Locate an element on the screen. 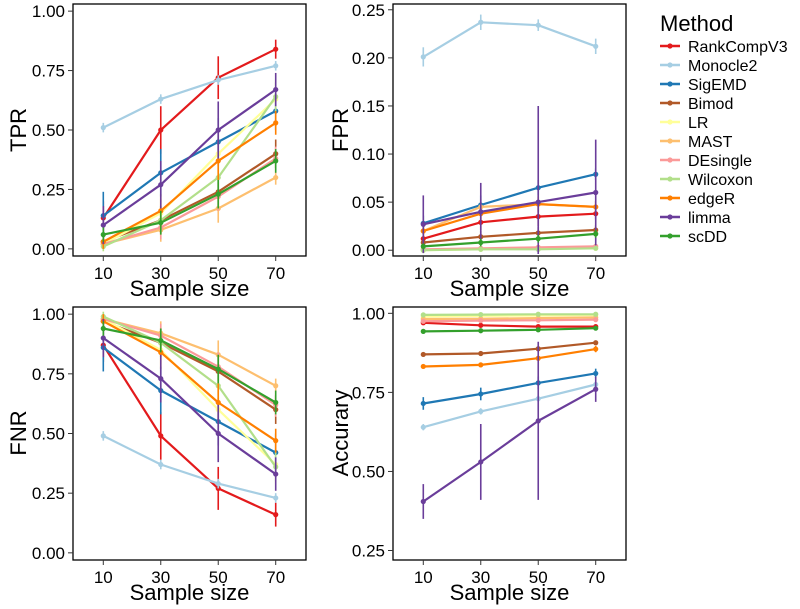 The width and height of the screenshot is (800, 609). accuracy-xtick-label: 30 is located at coordinates (480, 577).